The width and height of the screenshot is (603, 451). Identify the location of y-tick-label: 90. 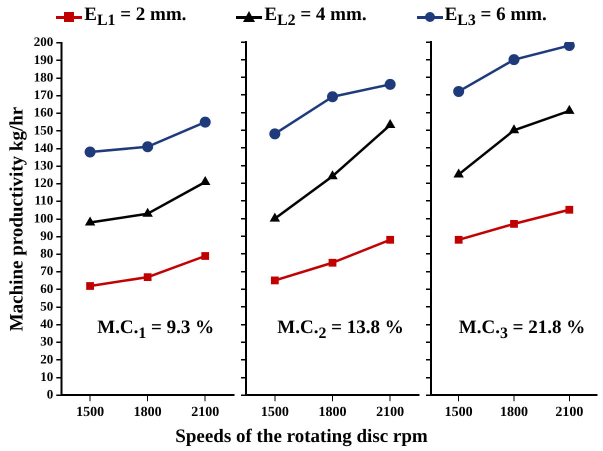
(47, 235).